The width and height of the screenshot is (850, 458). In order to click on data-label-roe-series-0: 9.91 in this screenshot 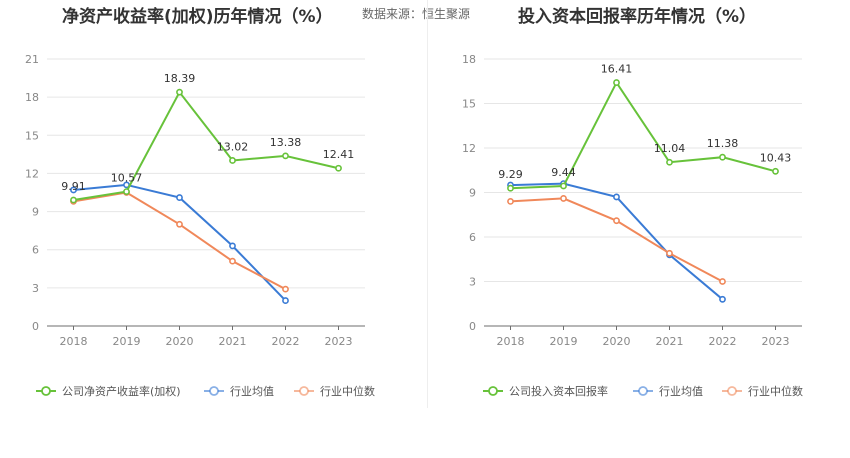, I will do `click(73, 186)`.